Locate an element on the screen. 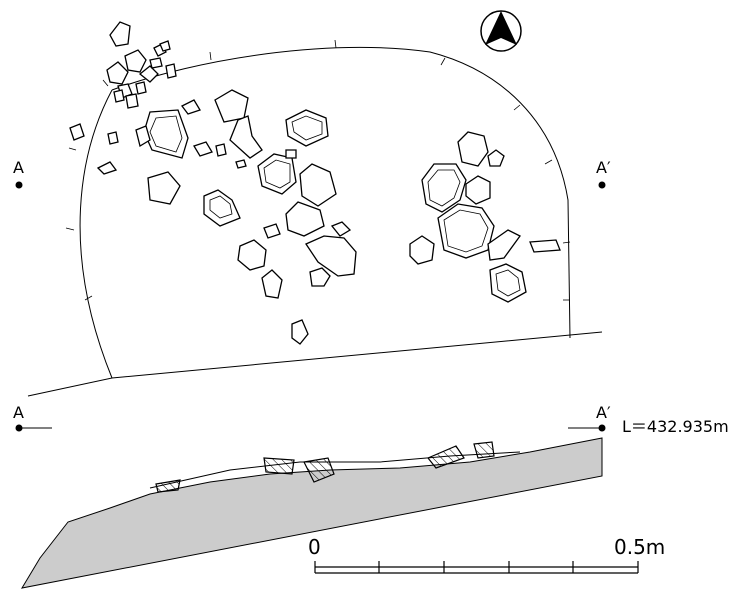  plan-point-a is located at coordinates (19, 185).